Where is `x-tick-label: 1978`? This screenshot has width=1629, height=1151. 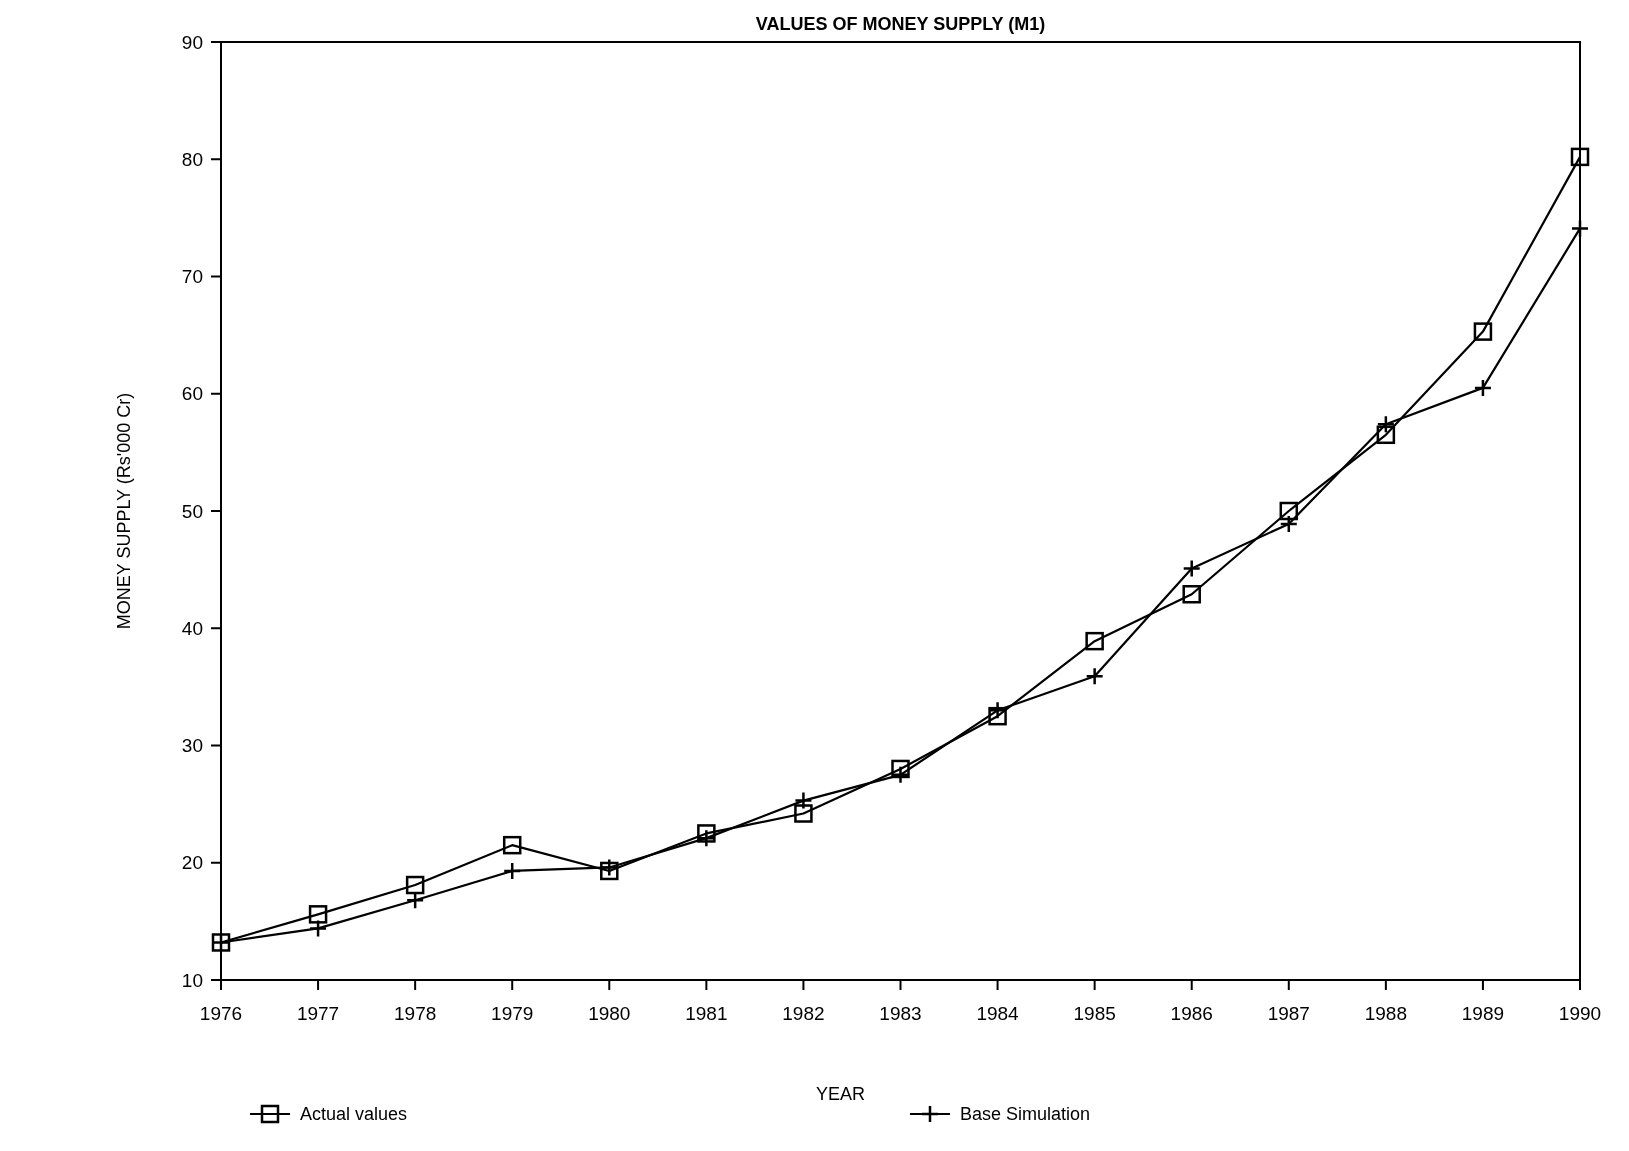 x-tick-label: 1978 is located at coordinates (415, 1013).